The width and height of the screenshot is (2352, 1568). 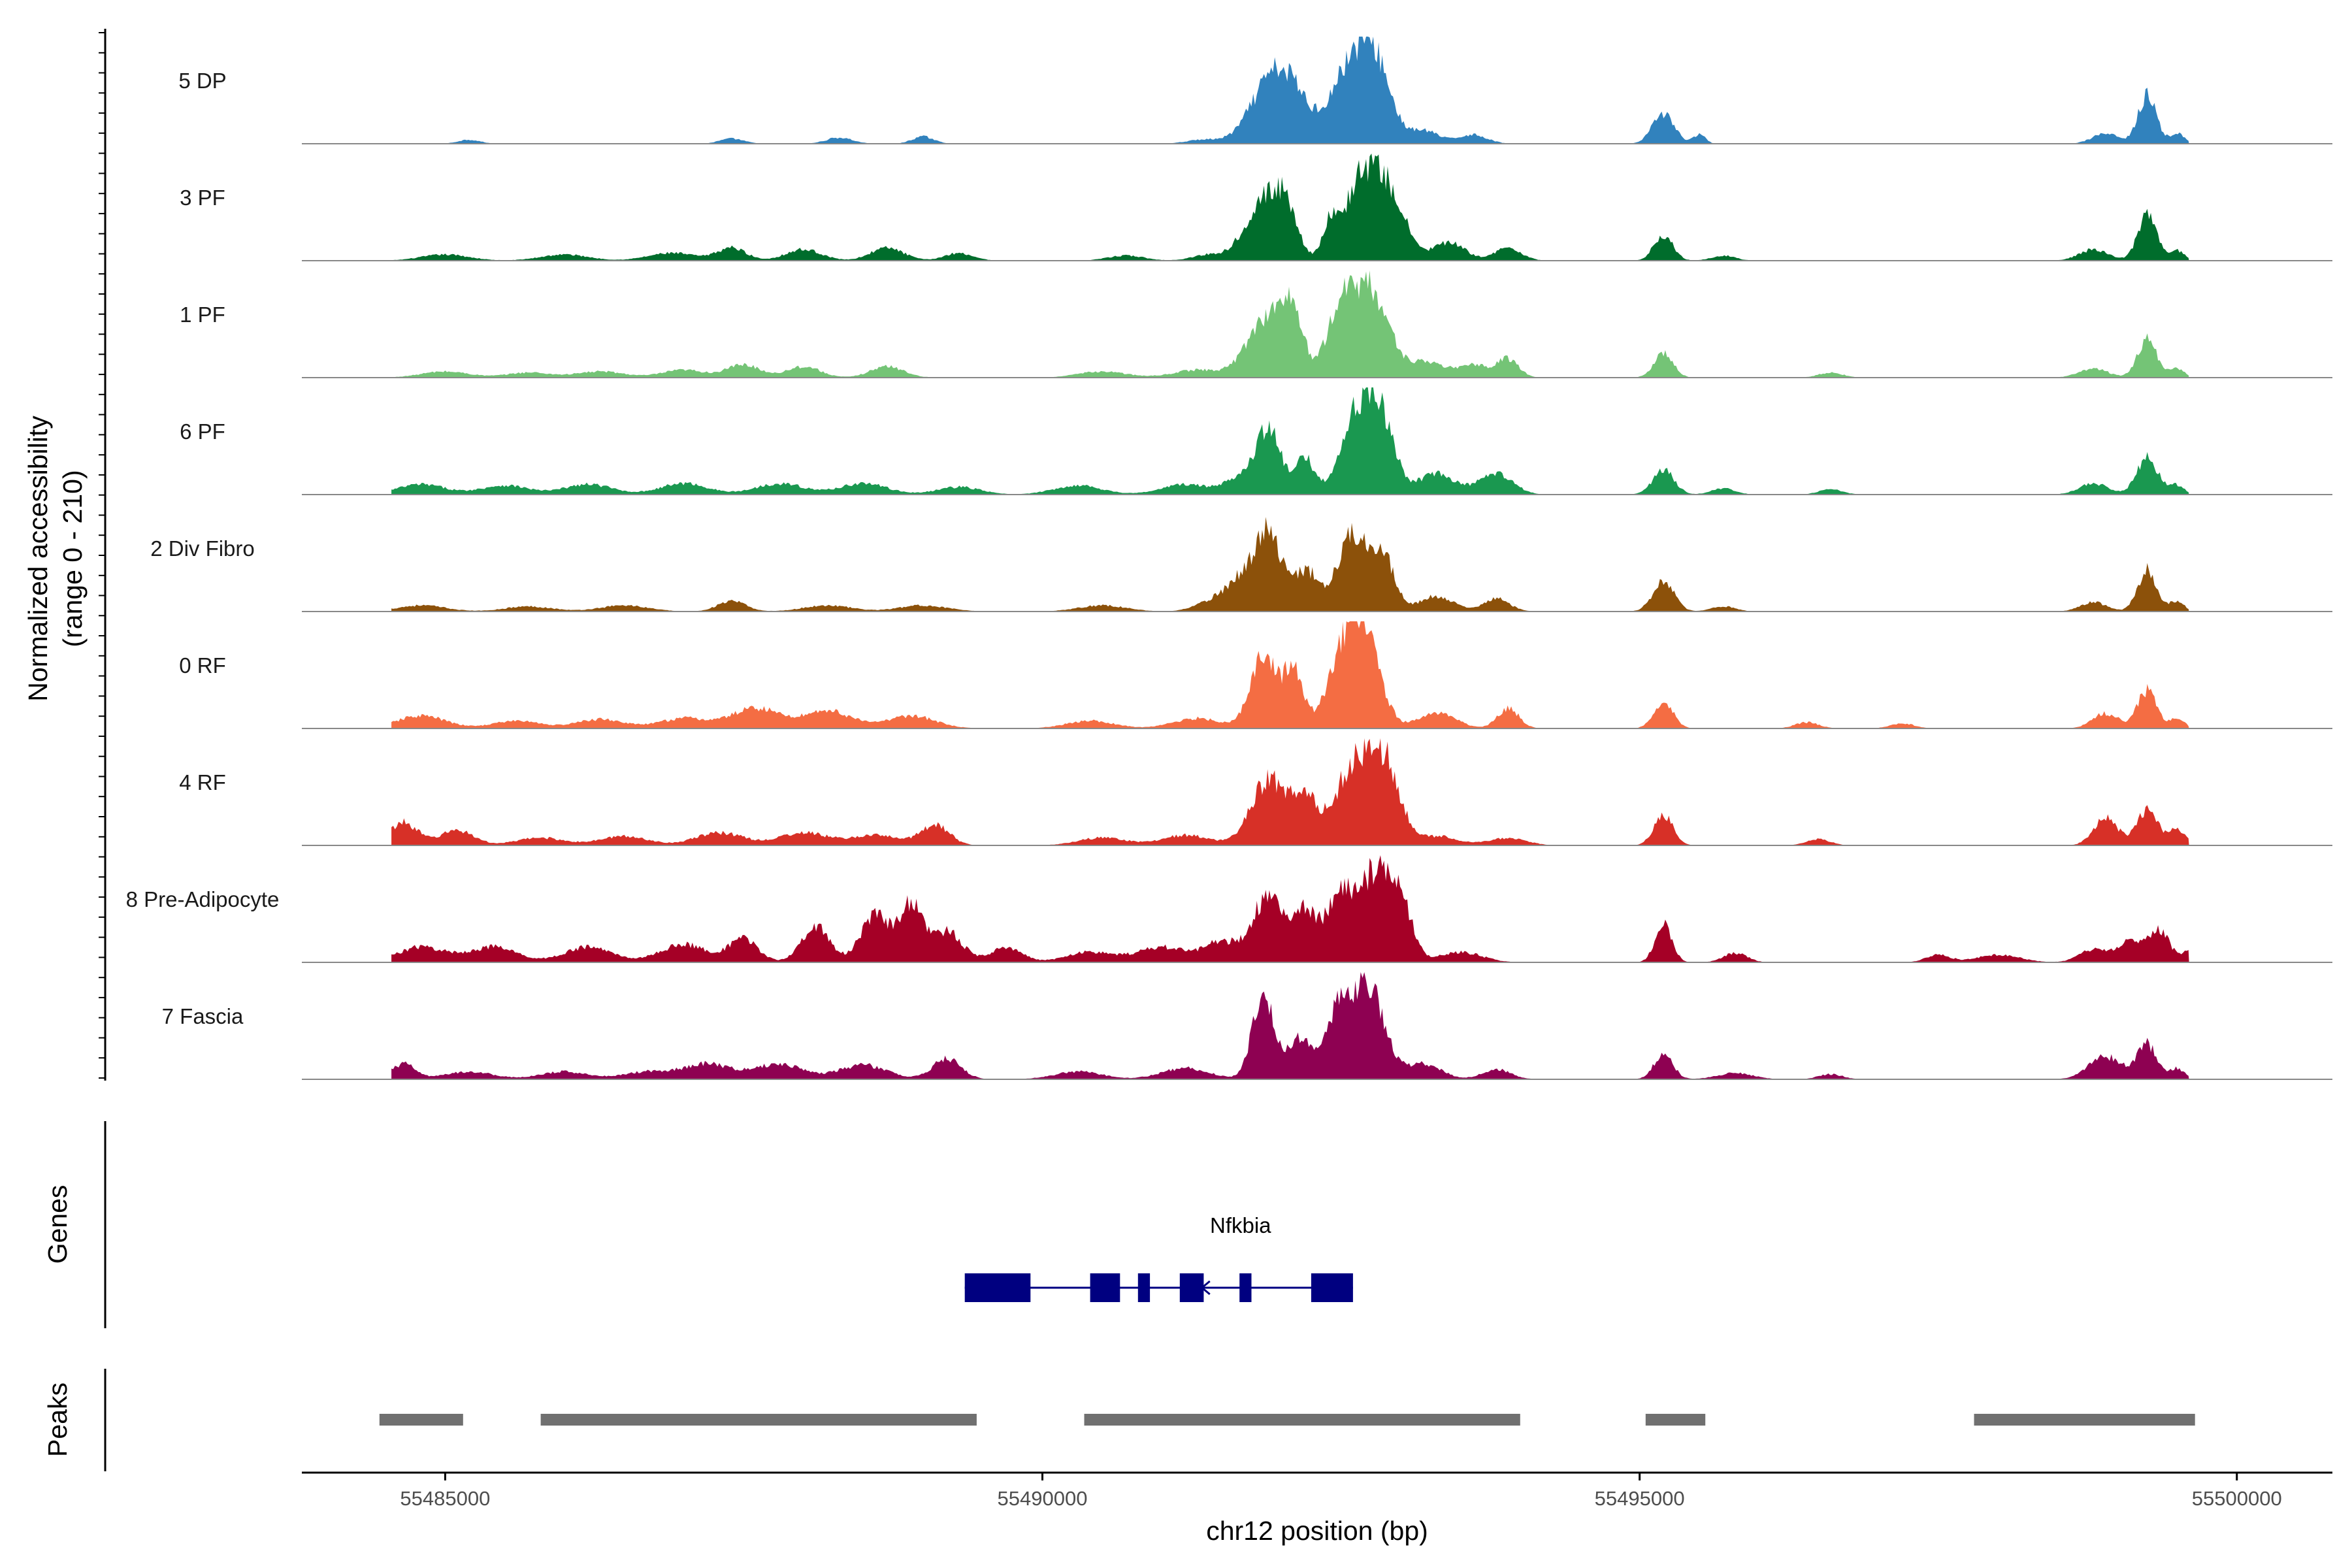 What do you see at coordinates (57, 1419) in the screenshot?
I see `peaks-track-label: Peaks` at bounding box center [57, 1419].